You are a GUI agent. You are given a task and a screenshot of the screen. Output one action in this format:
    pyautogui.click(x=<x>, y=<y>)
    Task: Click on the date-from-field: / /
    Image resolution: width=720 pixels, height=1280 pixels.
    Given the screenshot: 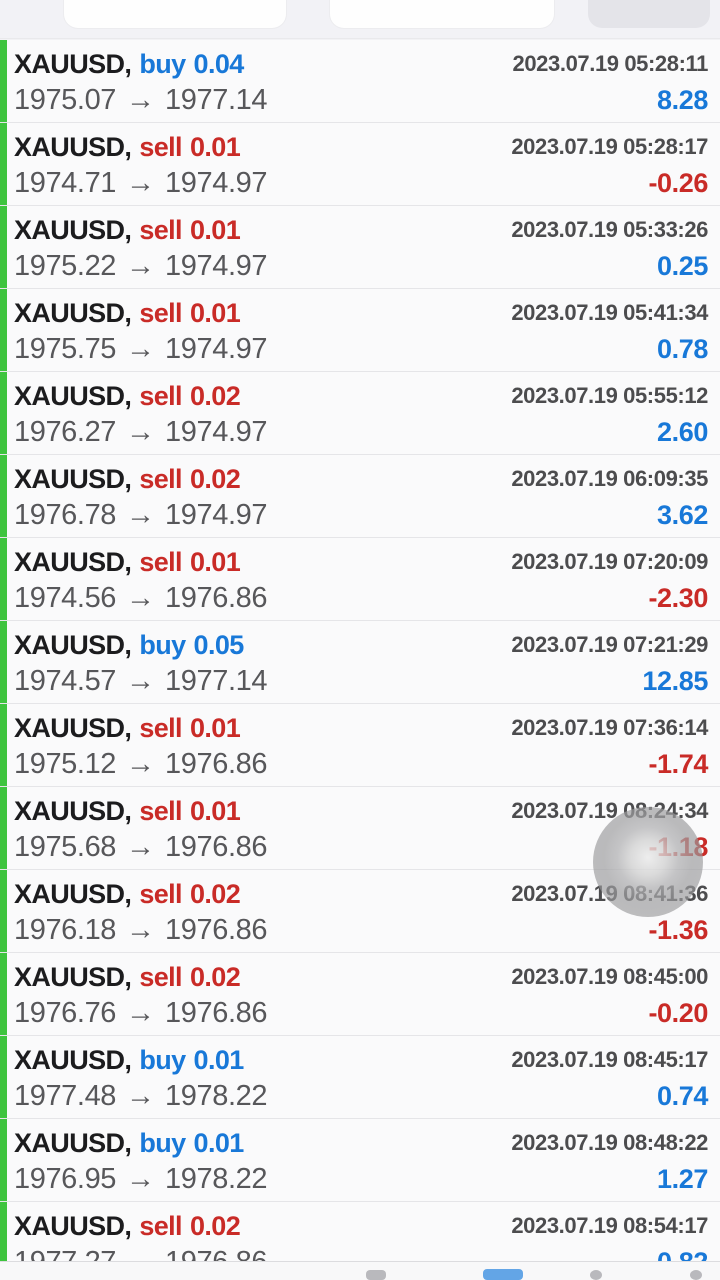 What is the action you would take?
    pyautogui.click(x=175, y=14)
    